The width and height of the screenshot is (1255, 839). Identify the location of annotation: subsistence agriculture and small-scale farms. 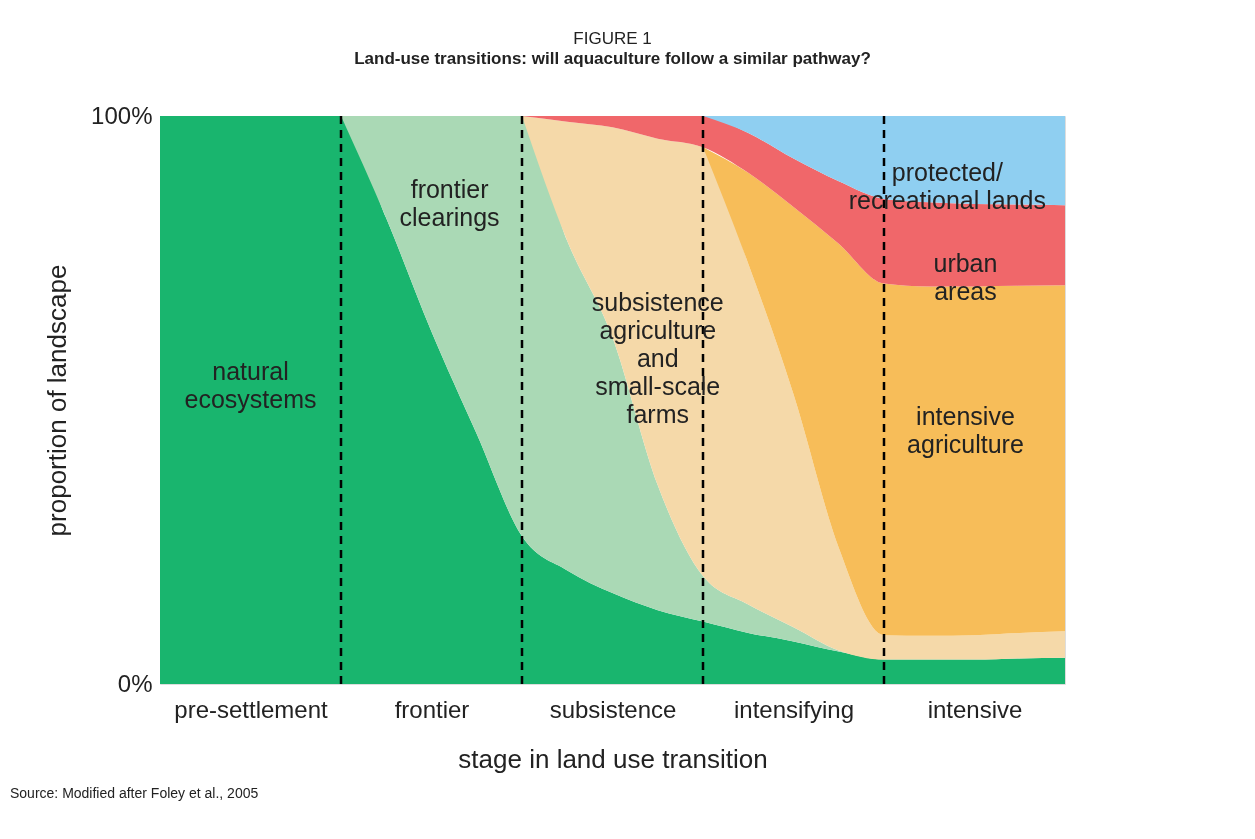
(657, 358).